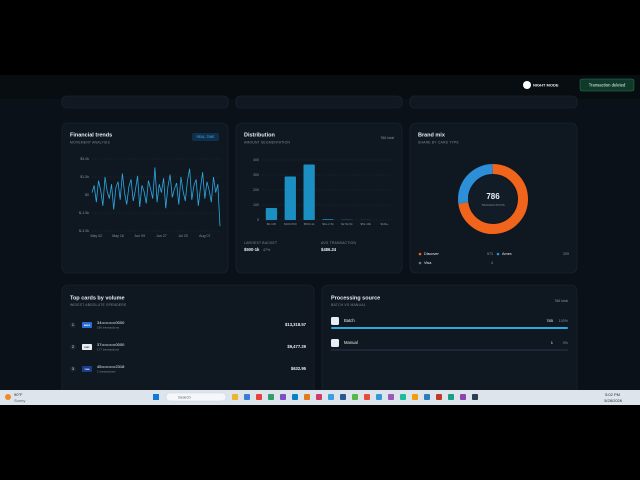 This screenshot has height=480, width=640. Describe the element at coordinates (449, 350) in the screenshot. I see `bar-track` at that location.